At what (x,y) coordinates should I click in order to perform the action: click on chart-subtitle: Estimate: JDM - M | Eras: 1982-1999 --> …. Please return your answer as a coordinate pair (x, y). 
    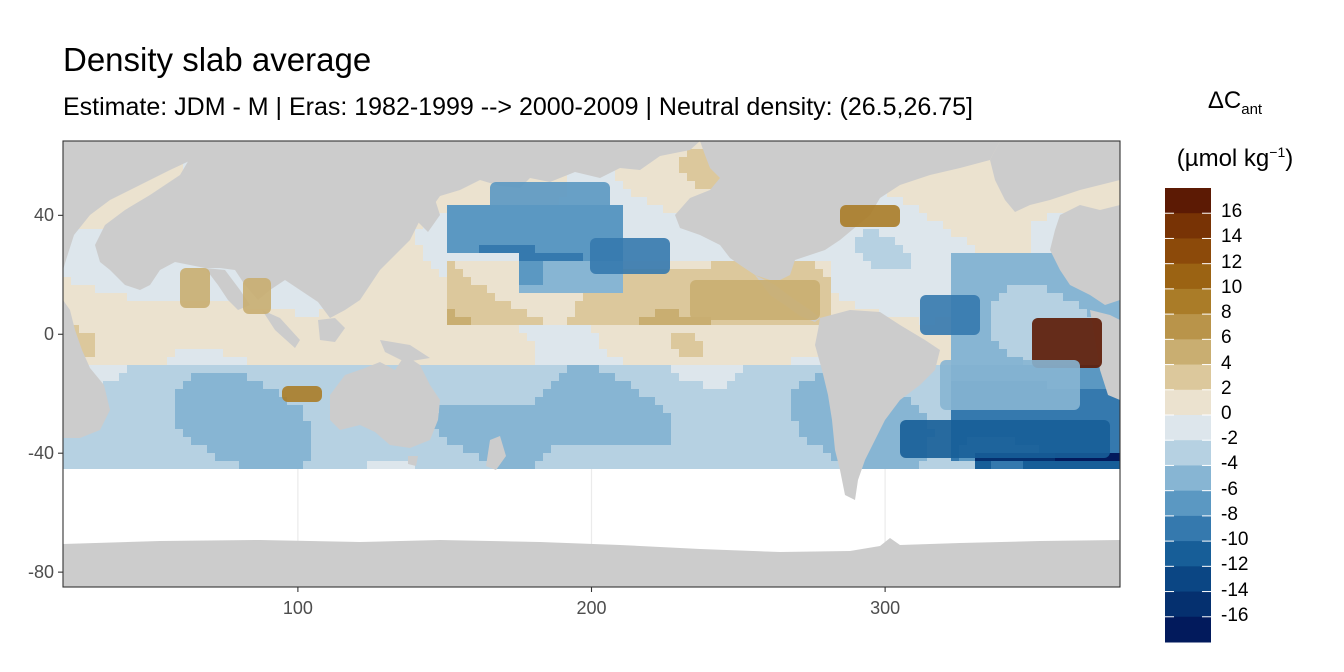
    Looking at the image, I should click on (518, 107).